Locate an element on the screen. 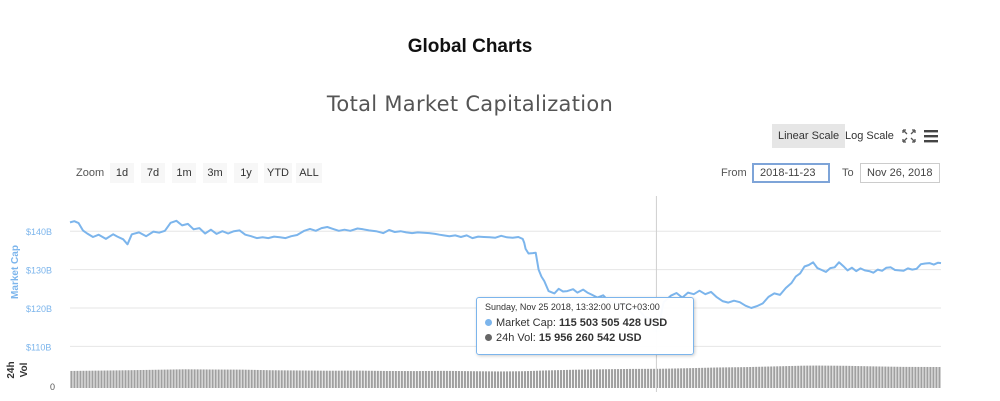  zoom-all-button: ALL is located at coordinates (309, 173).